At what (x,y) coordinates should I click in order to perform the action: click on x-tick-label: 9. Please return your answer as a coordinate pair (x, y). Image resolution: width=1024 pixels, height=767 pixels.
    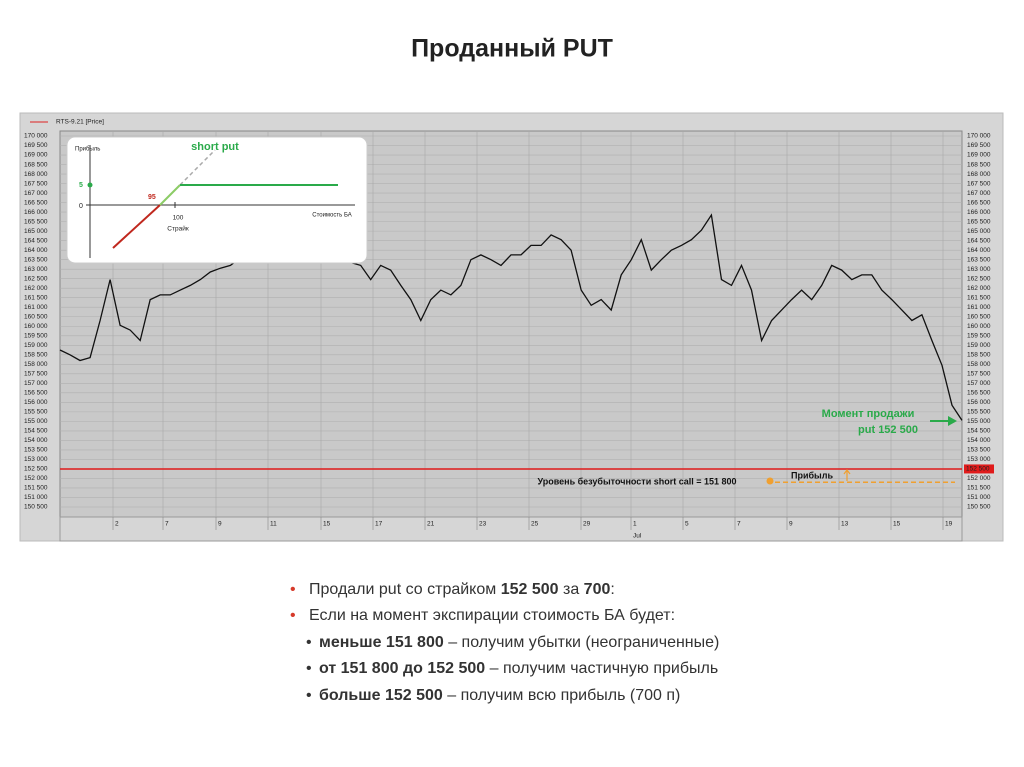
    Looking at the image, I should click on (791, 524).